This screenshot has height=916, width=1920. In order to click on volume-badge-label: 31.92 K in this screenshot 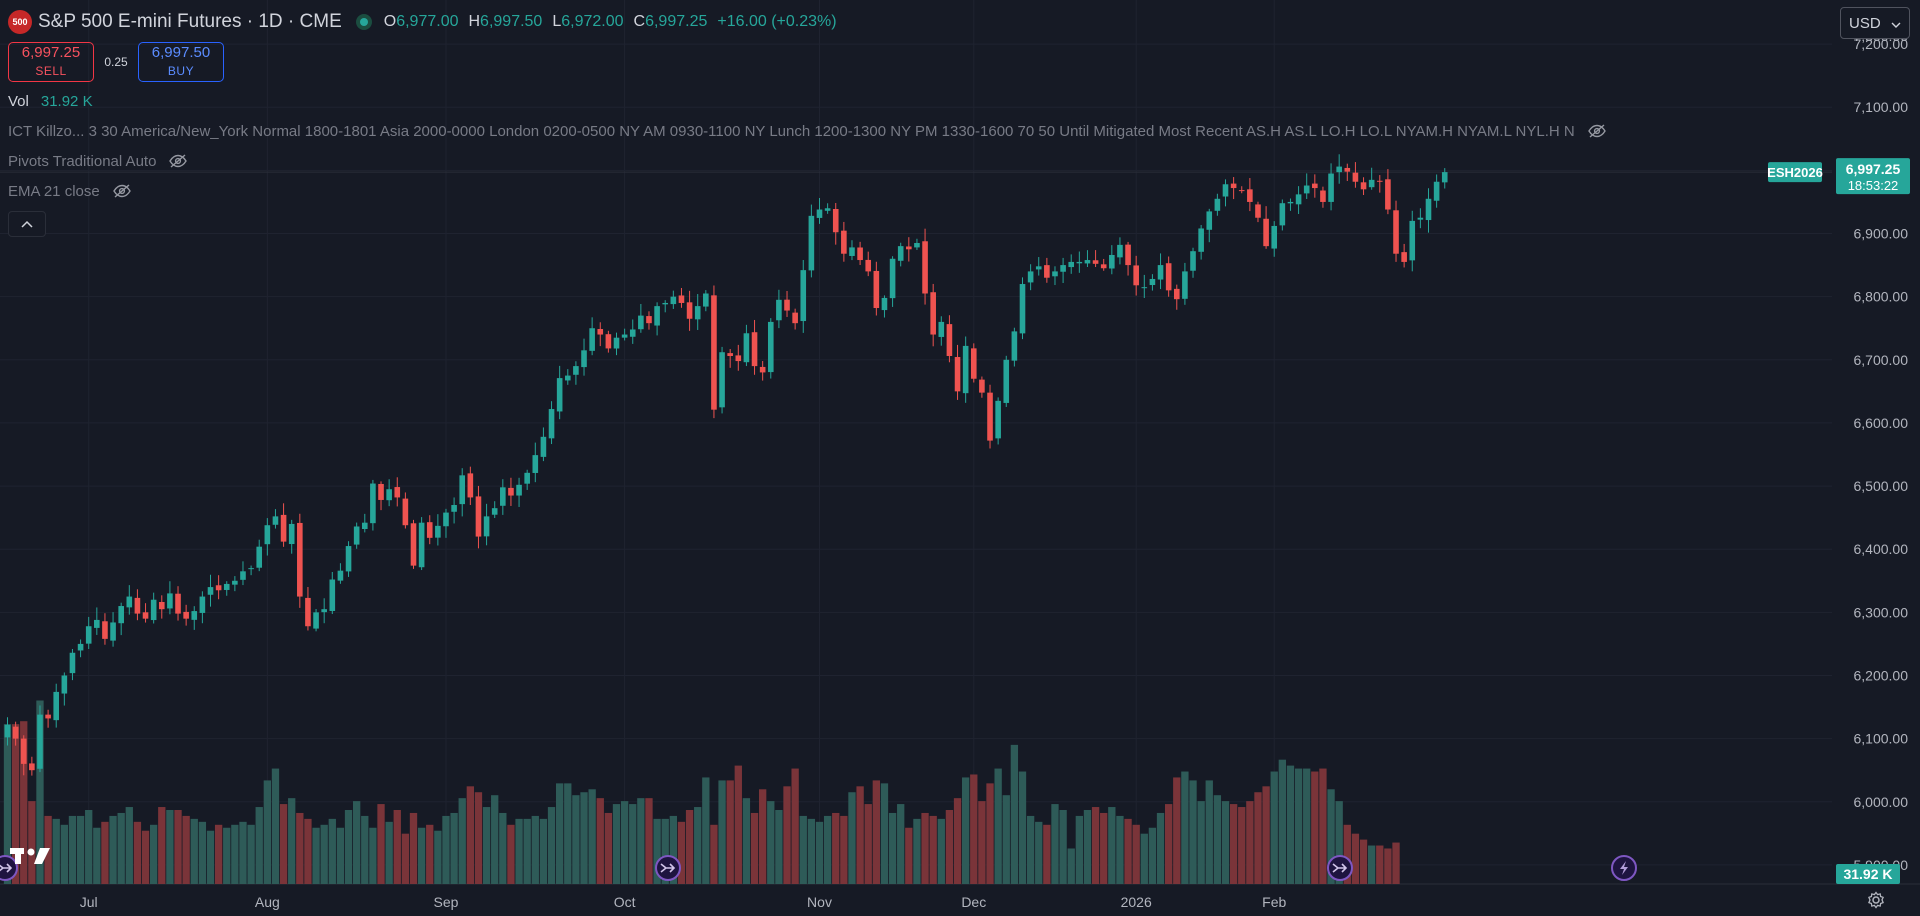, I will do `click(1867, 874)`.